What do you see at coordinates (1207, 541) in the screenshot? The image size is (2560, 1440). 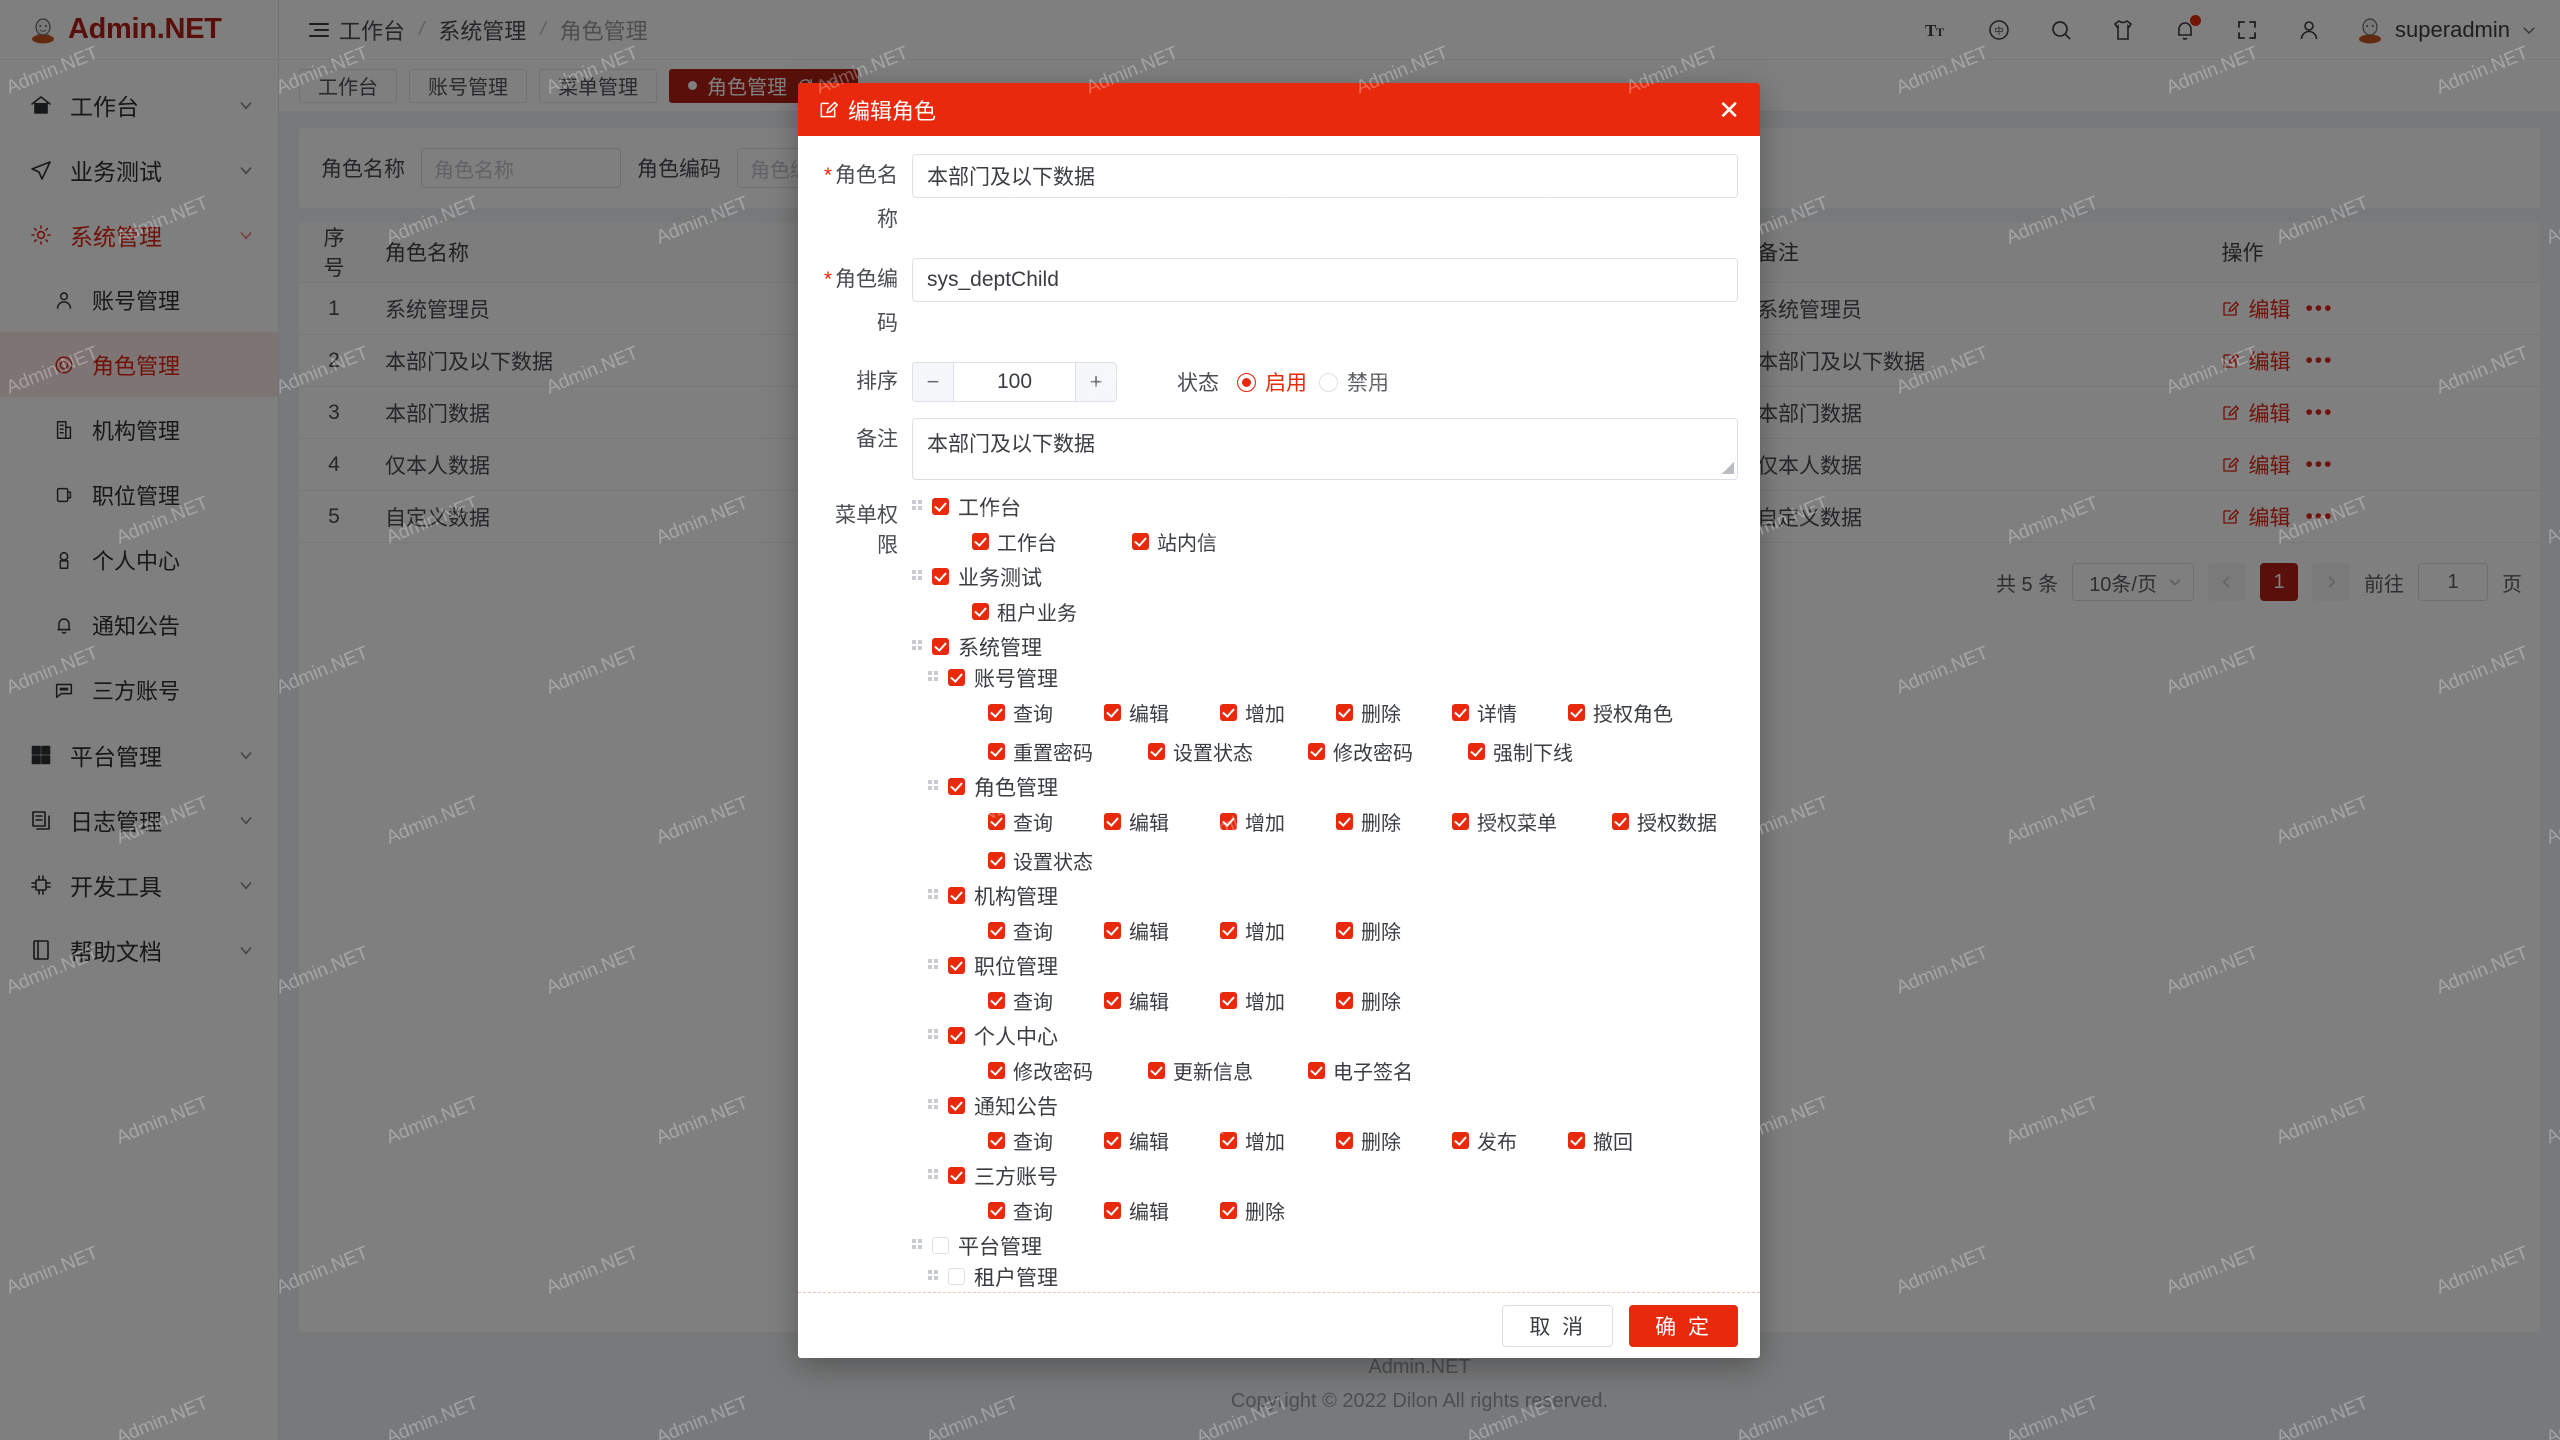 I see `perm-站内信: 站内信` at bounding box center [1207, 541].